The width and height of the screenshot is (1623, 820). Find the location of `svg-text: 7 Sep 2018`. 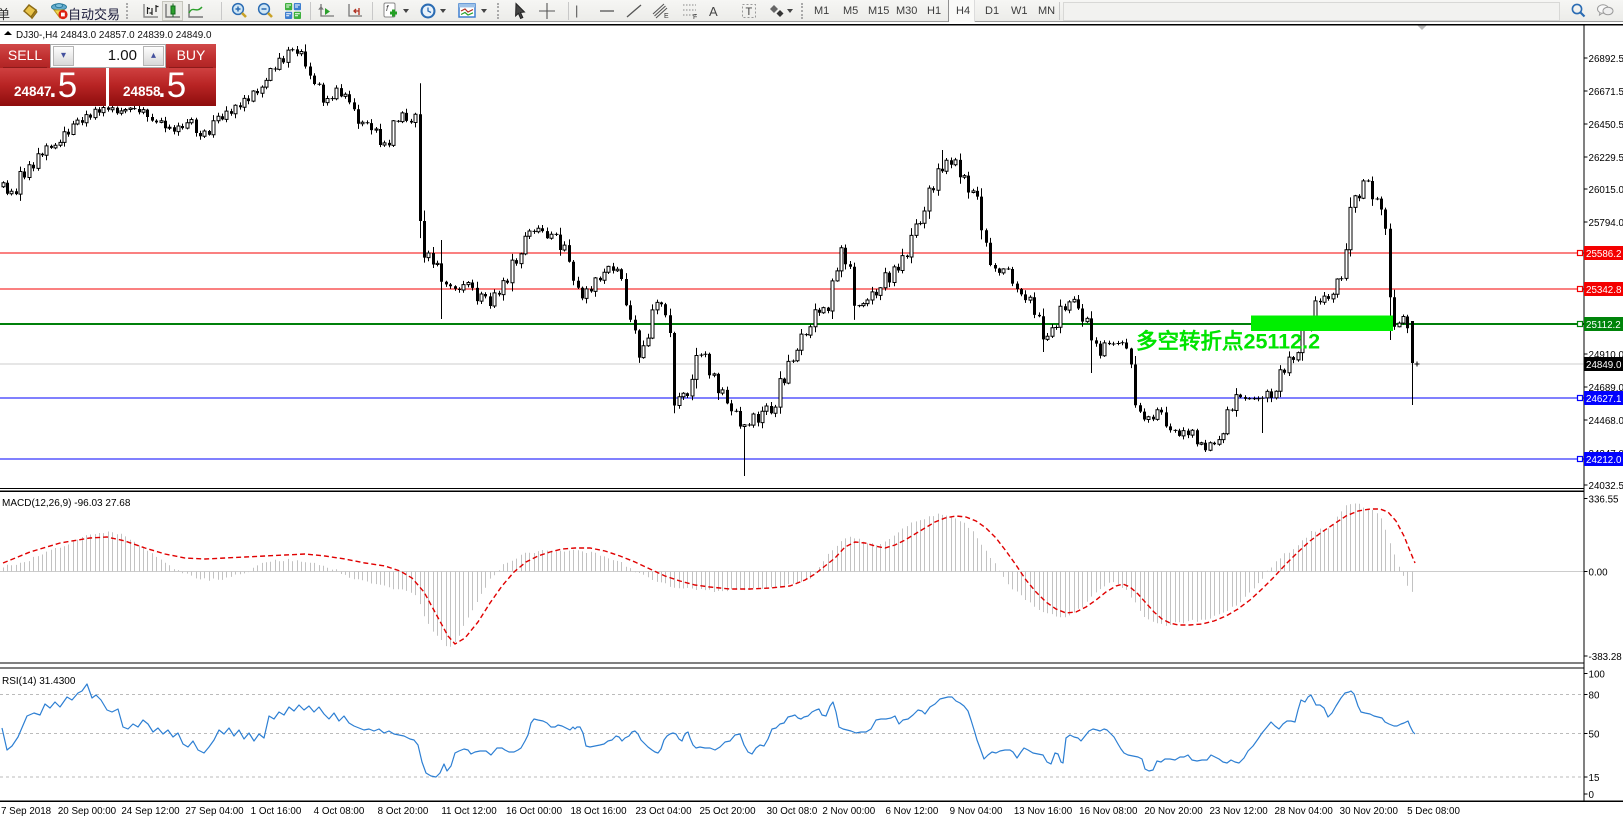

svg-text: 7 Sep 2018 is located at coordinates (26, 811).